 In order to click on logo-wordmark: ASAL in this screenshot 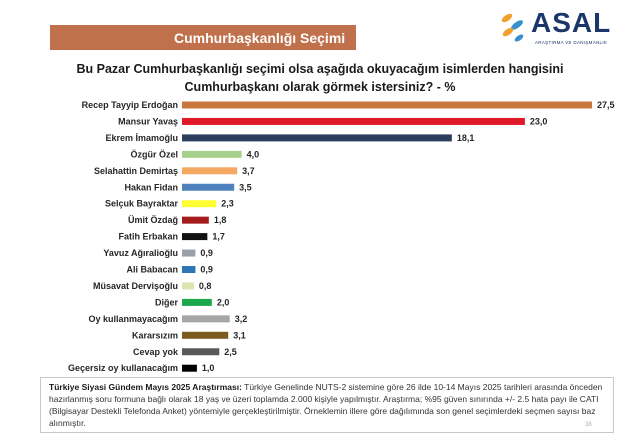, I will do `click(571, 22)`.